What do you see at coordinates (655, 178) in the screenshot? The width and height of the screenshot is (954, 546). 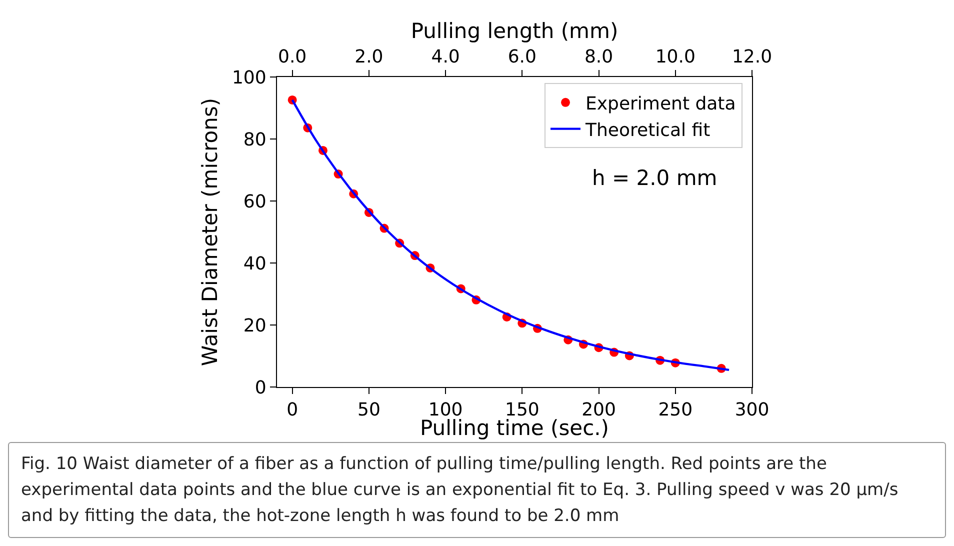 I see `annotation: h = 2.0 mm` at bounding box center [655, 178].